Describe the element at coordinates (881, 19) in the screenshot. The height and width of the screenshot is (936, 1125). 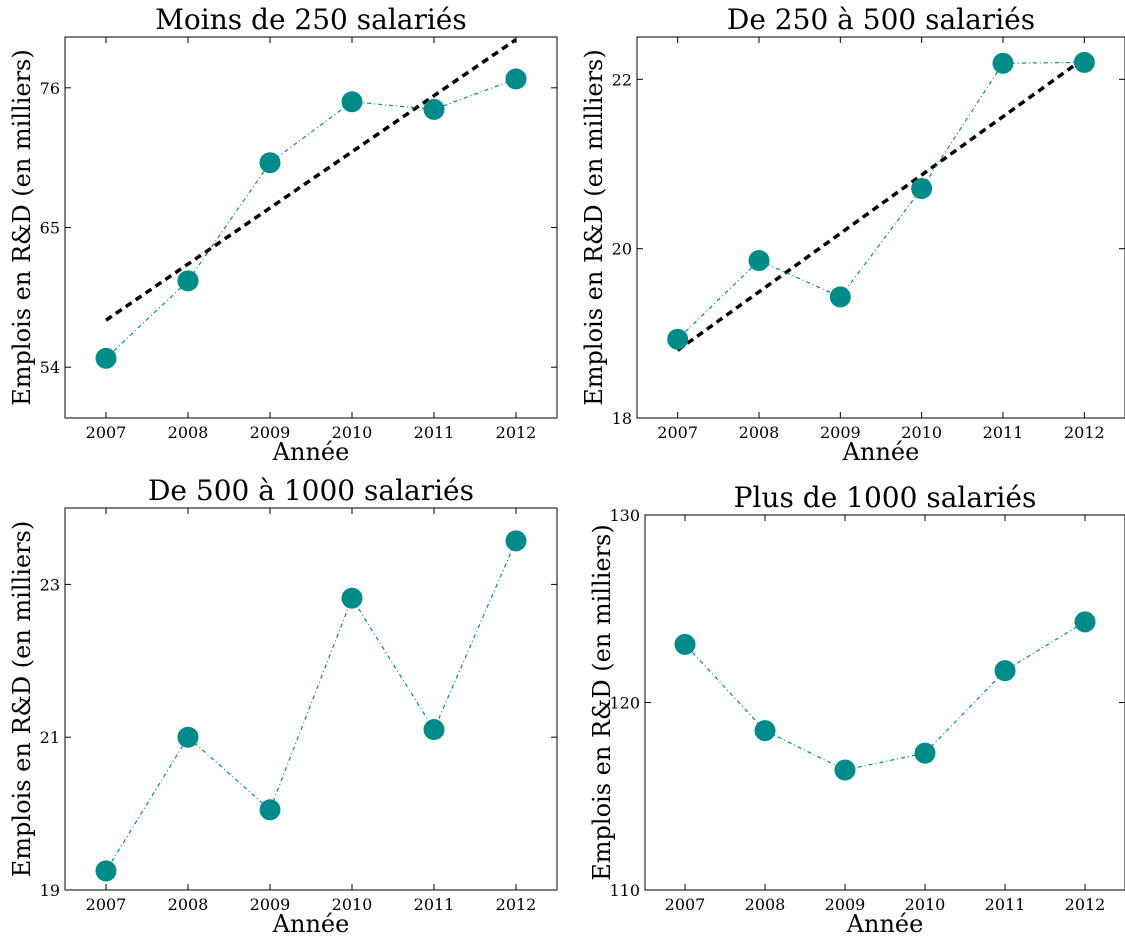
I see `chart-title: De 250 à 500 salariés` at that location.